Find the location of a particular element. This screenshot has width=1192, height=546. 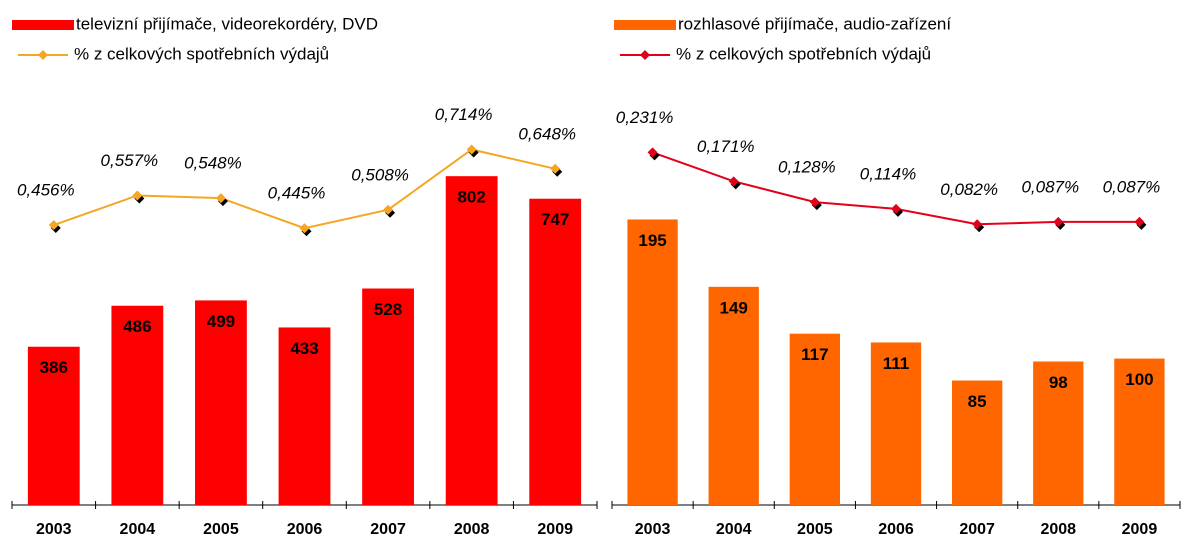

data-label: 0,508% is located at coordinates (380, 174).